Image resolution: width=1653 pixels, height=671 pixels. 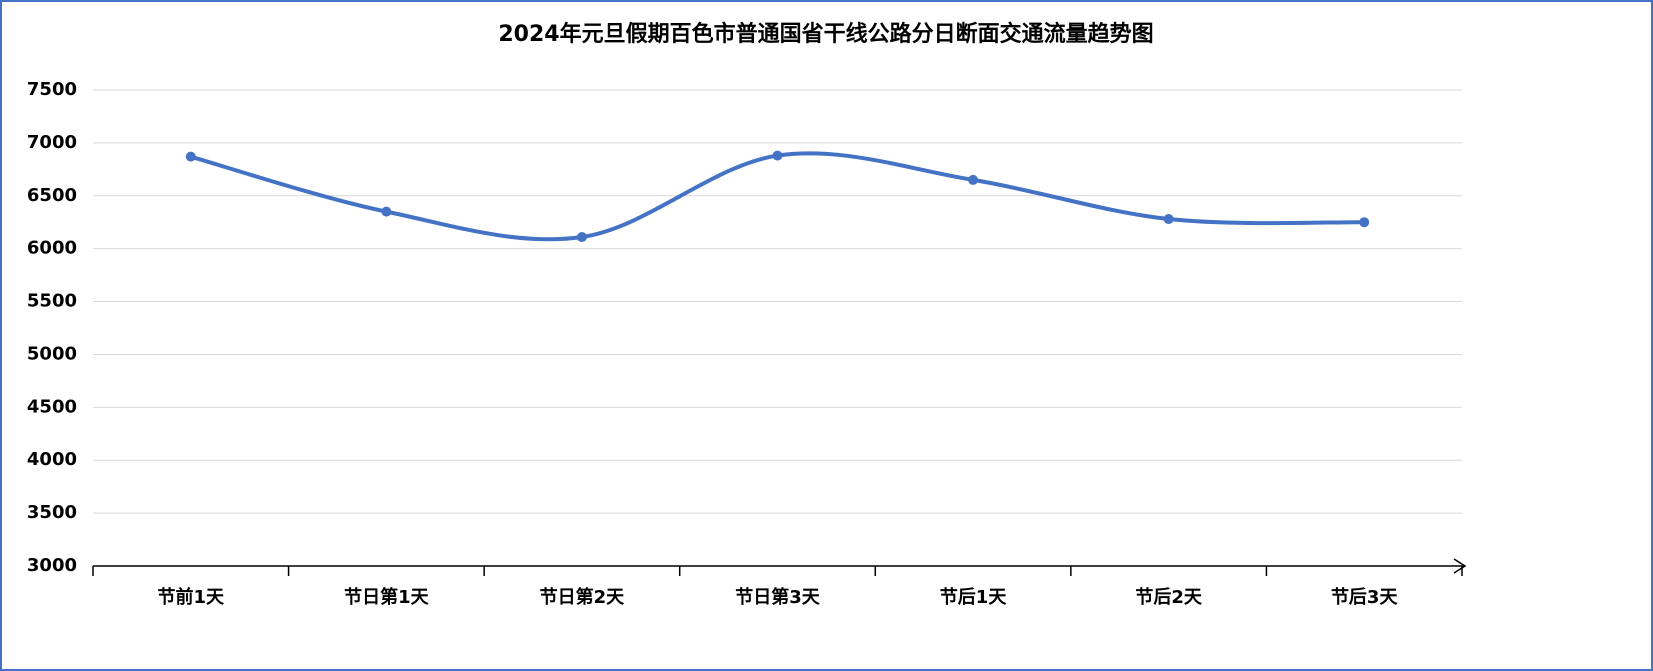 What do you see at coordinates (825, 34) in the screenshot?
I see `chart-title: 2024年元旦假期百色市普通国省干线公路分日断面交通流量趋势图` at bounding box center [825, 34].